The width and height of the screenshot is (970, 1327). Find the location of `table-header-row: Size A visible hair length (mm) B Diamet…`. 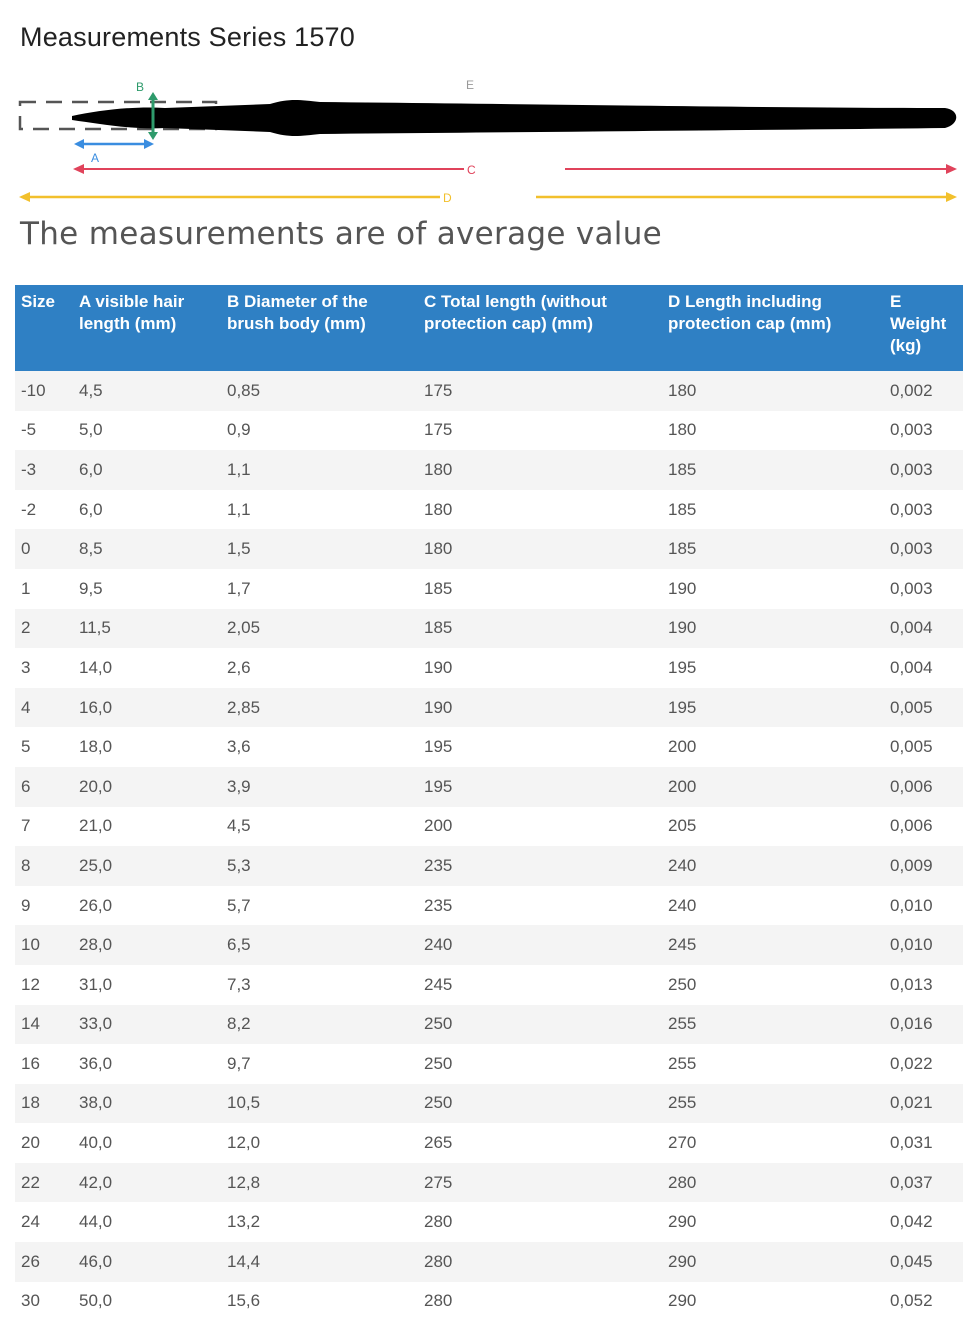

table-header-row: Size A visible hair length (mm) B Diamet… is located at coordinates (489, 328).